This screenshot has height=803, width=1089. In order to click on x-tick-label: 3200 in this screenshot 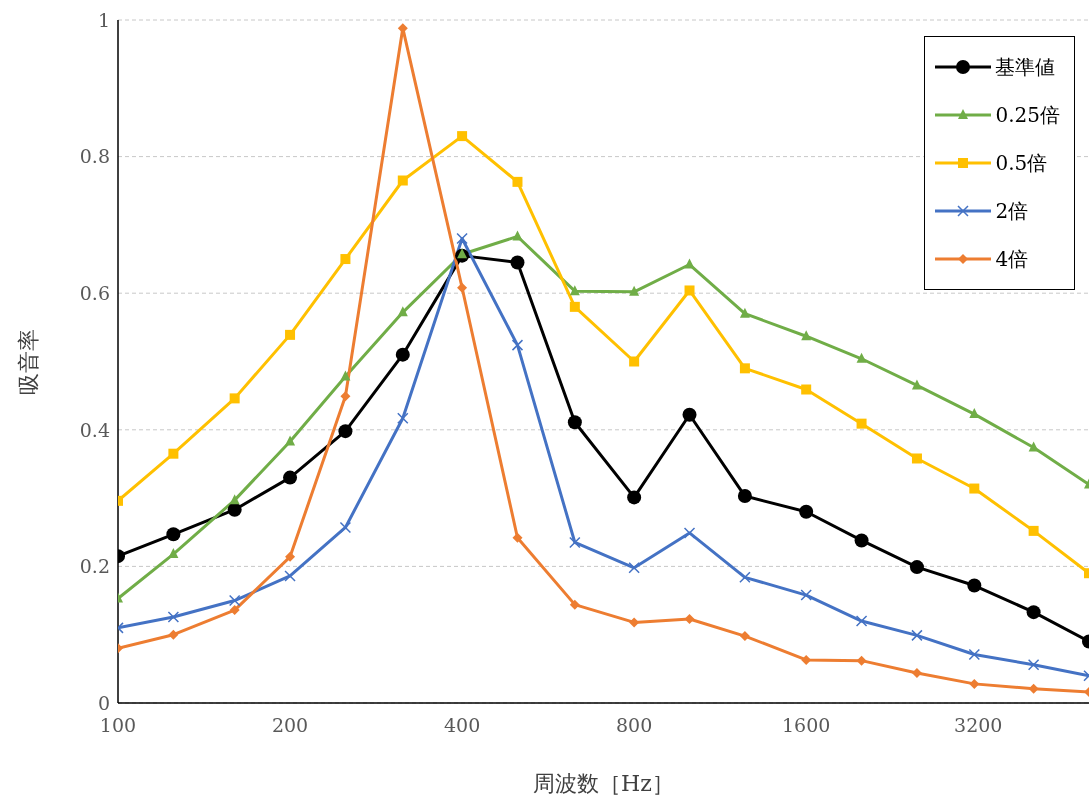, I will do `click(978, 725)`.